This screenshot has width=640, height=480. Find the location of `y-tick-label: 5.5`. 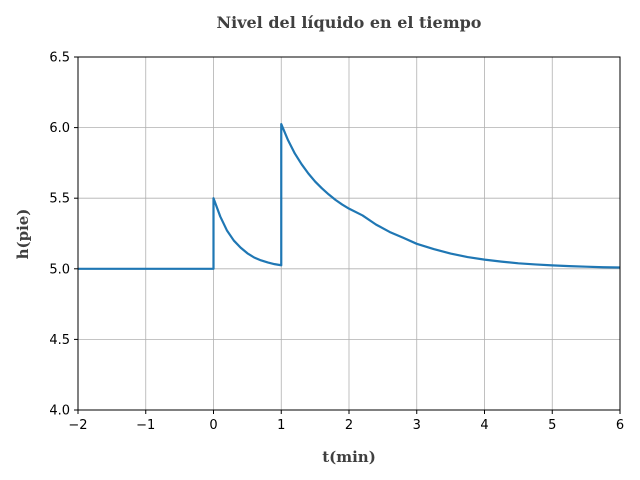

y-tick-label: 5.5 is located at coordinates (59, 199).